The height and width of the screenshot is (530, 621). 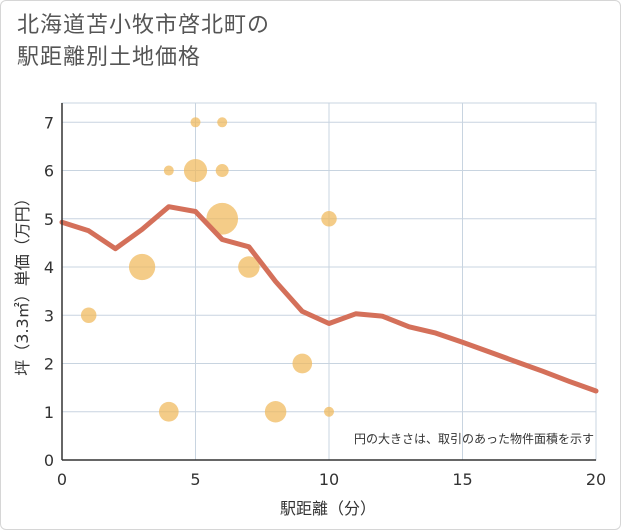 I want to click on x-tick-label: 20, so click(x=596, y=479).